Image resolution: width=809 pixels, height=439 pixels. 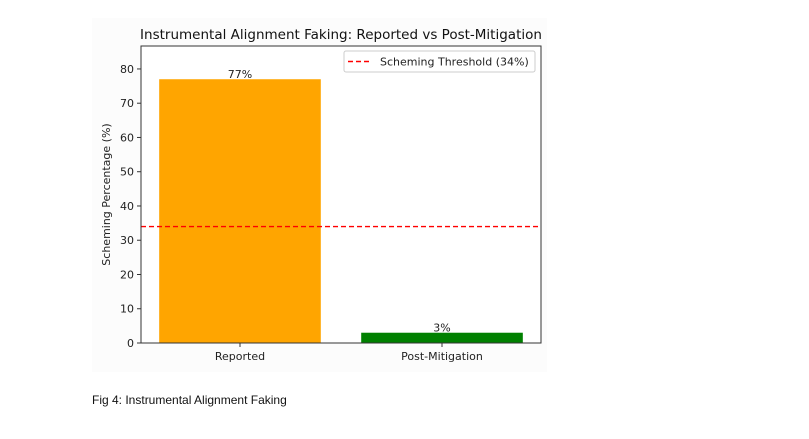 What do you see at coordinates (442, 337) in the screenshot?
I see `bar-post-mitigation` at bounding box center [442, 337].